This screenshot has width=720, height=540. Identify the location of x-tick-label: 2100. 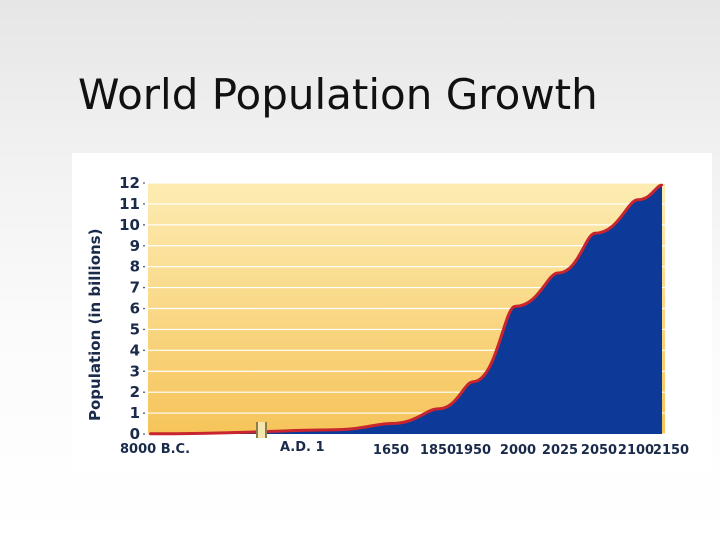
(636, 450).